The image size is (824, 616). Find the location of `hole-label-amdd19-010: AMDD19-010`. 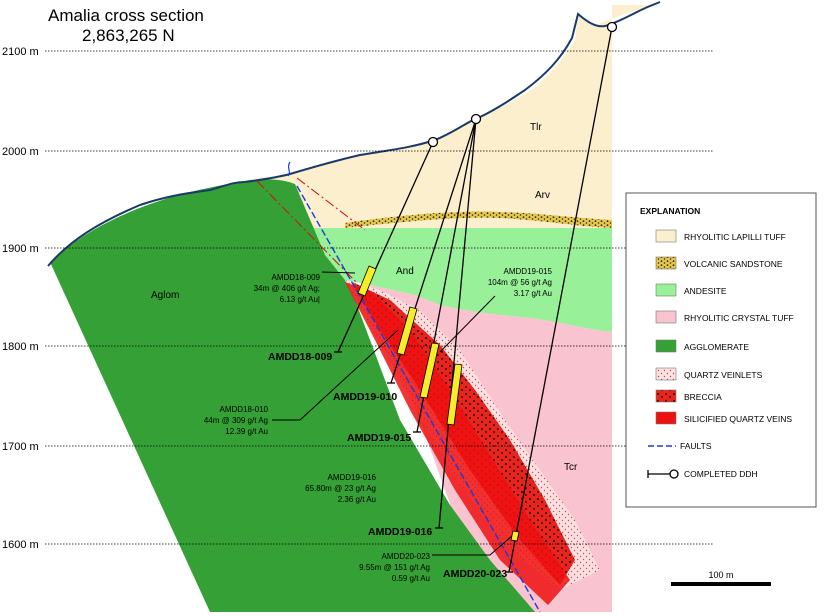

hole-label-amdd19-010: AMDD19-010 is located at coordinates (365, 397).